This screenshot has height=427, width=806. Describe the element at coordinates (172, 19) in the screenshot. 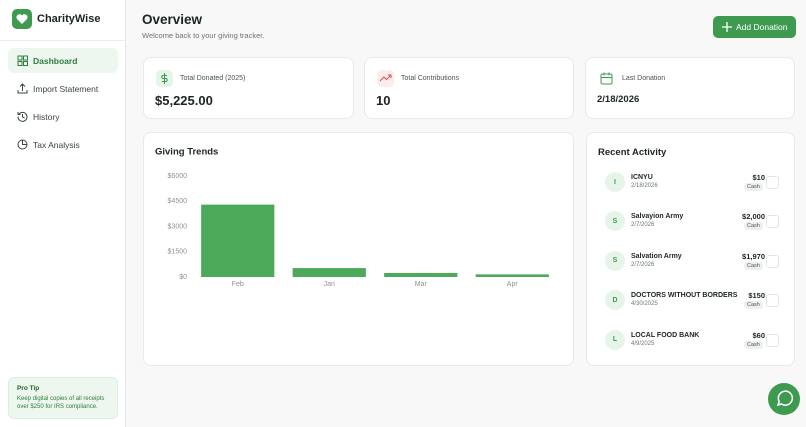

I see `page-title: Overview` at that location.